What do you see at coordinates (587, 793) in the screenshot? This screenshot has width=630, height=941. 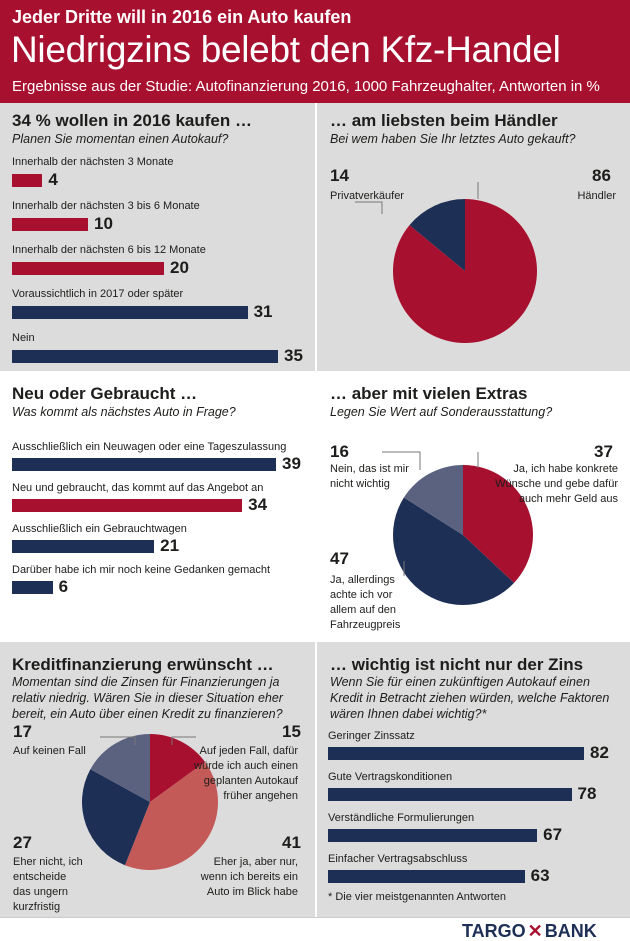 I see `bar-value-label: 78` at bounding box center [587, 793].